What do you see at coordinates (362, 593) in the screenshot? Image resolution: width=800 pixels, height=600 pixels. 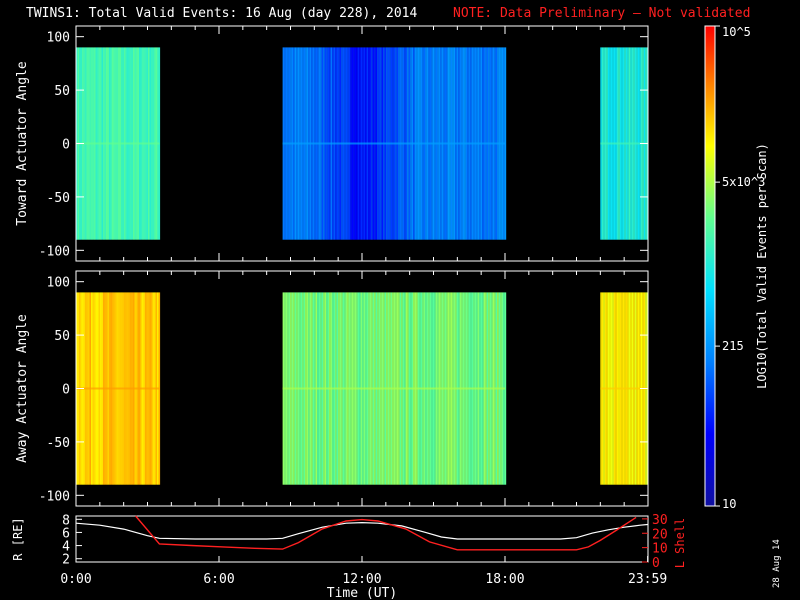 I see `x-axis-label: Time (UT)` at bounding box center [362, 593].